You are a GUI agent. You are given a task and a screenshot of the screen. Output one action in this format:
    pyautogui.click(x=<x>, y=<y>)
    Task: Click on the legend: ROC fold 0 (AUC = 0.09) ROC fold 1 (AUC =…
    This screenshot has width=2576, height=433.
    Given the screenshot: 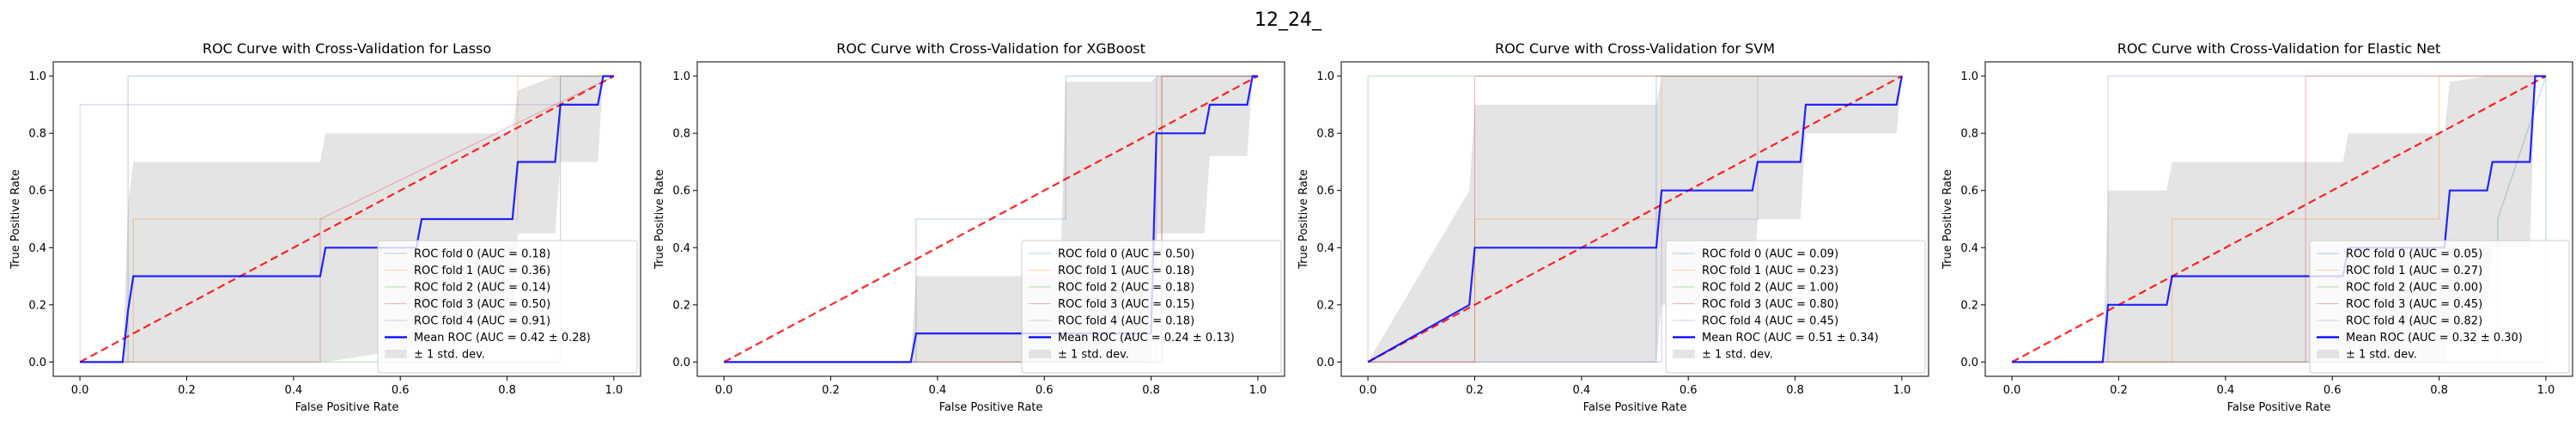 What is the action you would take?
    pyautogui.click(x=1795, y=307)
    